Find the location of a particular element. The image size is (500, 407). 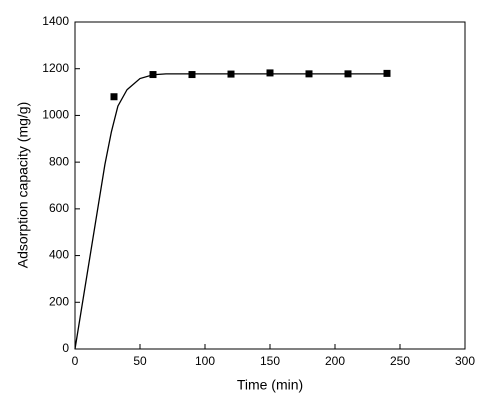

y-tick-label: 0 is located at coordinates (65, 348).